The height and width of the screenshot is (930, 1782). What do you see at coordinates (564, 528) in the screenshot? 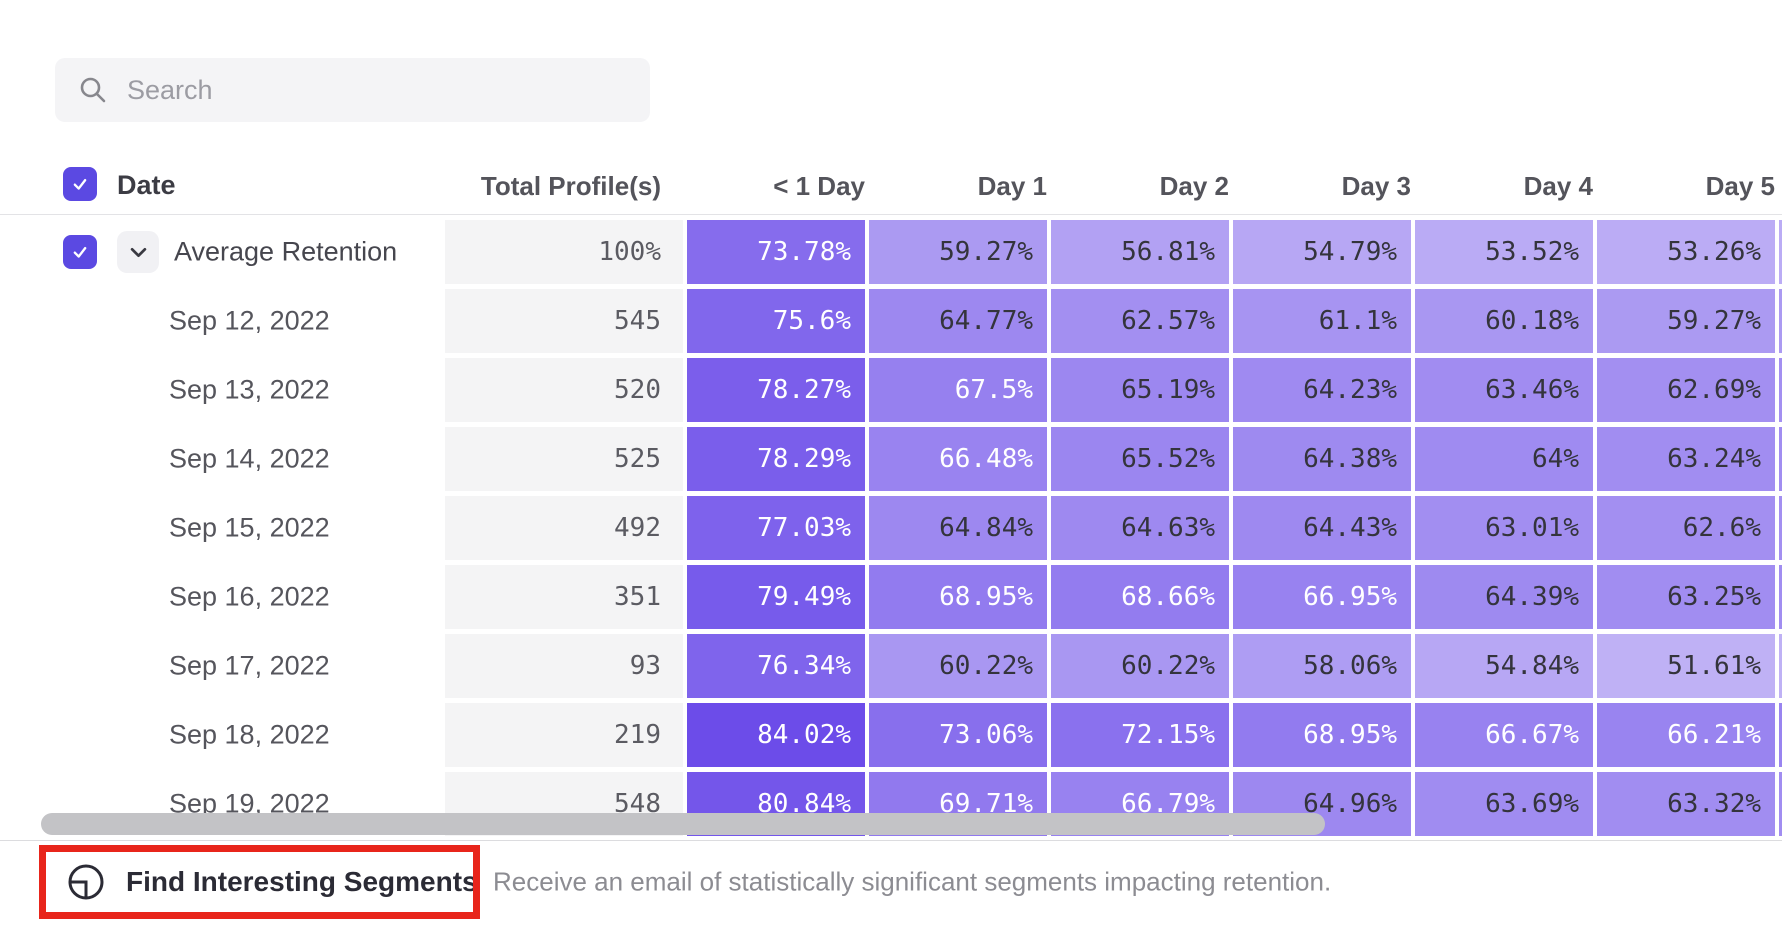
I see `total-profiles-cell: 492` at bounding box center [564, 528].